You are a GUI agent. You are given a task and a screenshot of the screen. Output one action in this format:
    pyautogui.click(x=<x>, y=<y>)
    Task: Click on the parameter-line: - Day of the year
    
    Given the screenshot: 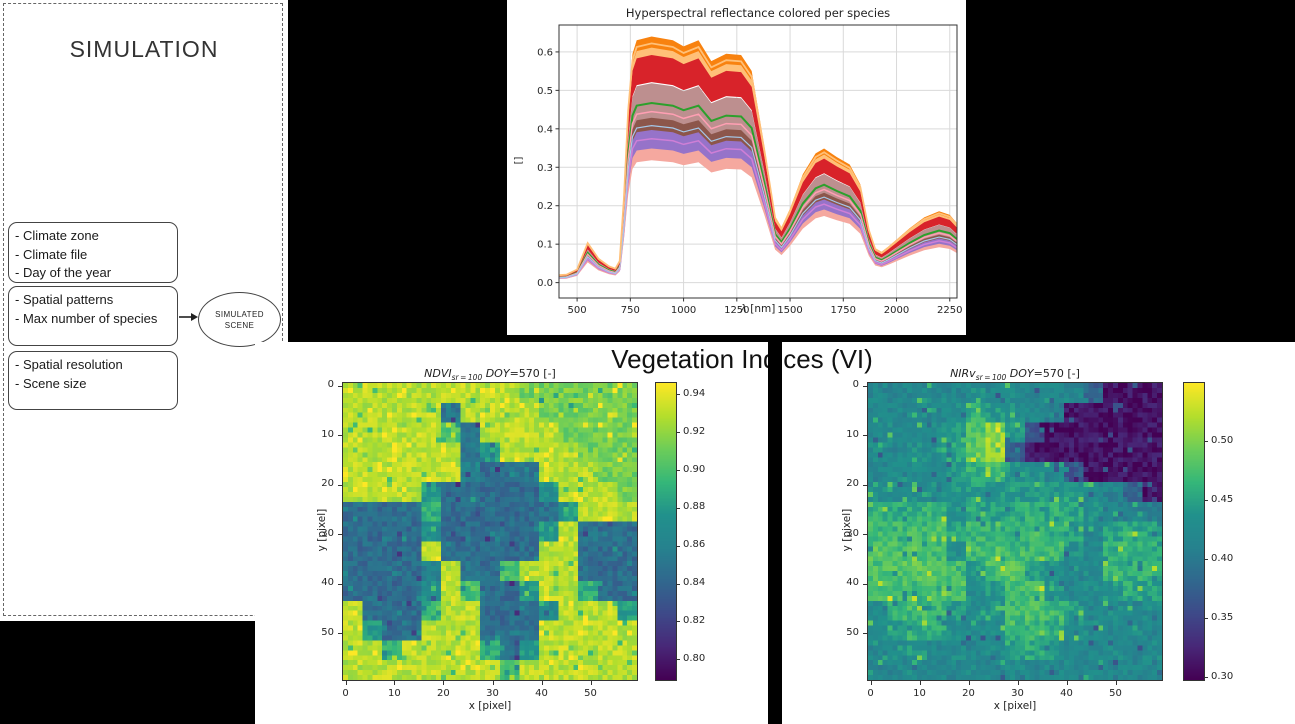 What is the action you would take?
    pyautogui.click(x=63, y=272)
    